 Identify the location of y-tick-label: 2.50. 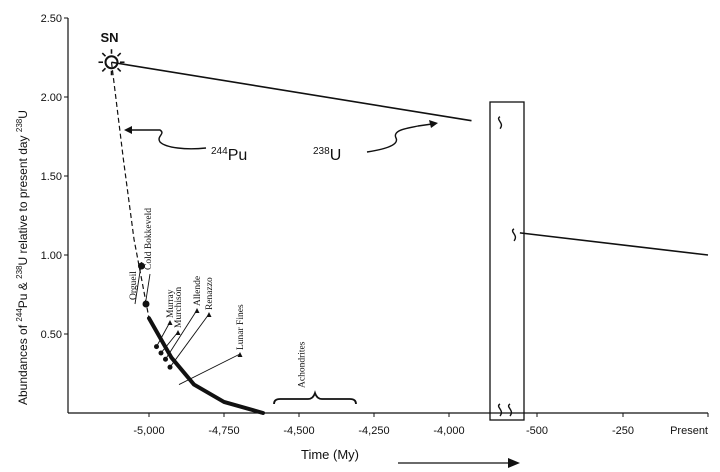
(51, 19).